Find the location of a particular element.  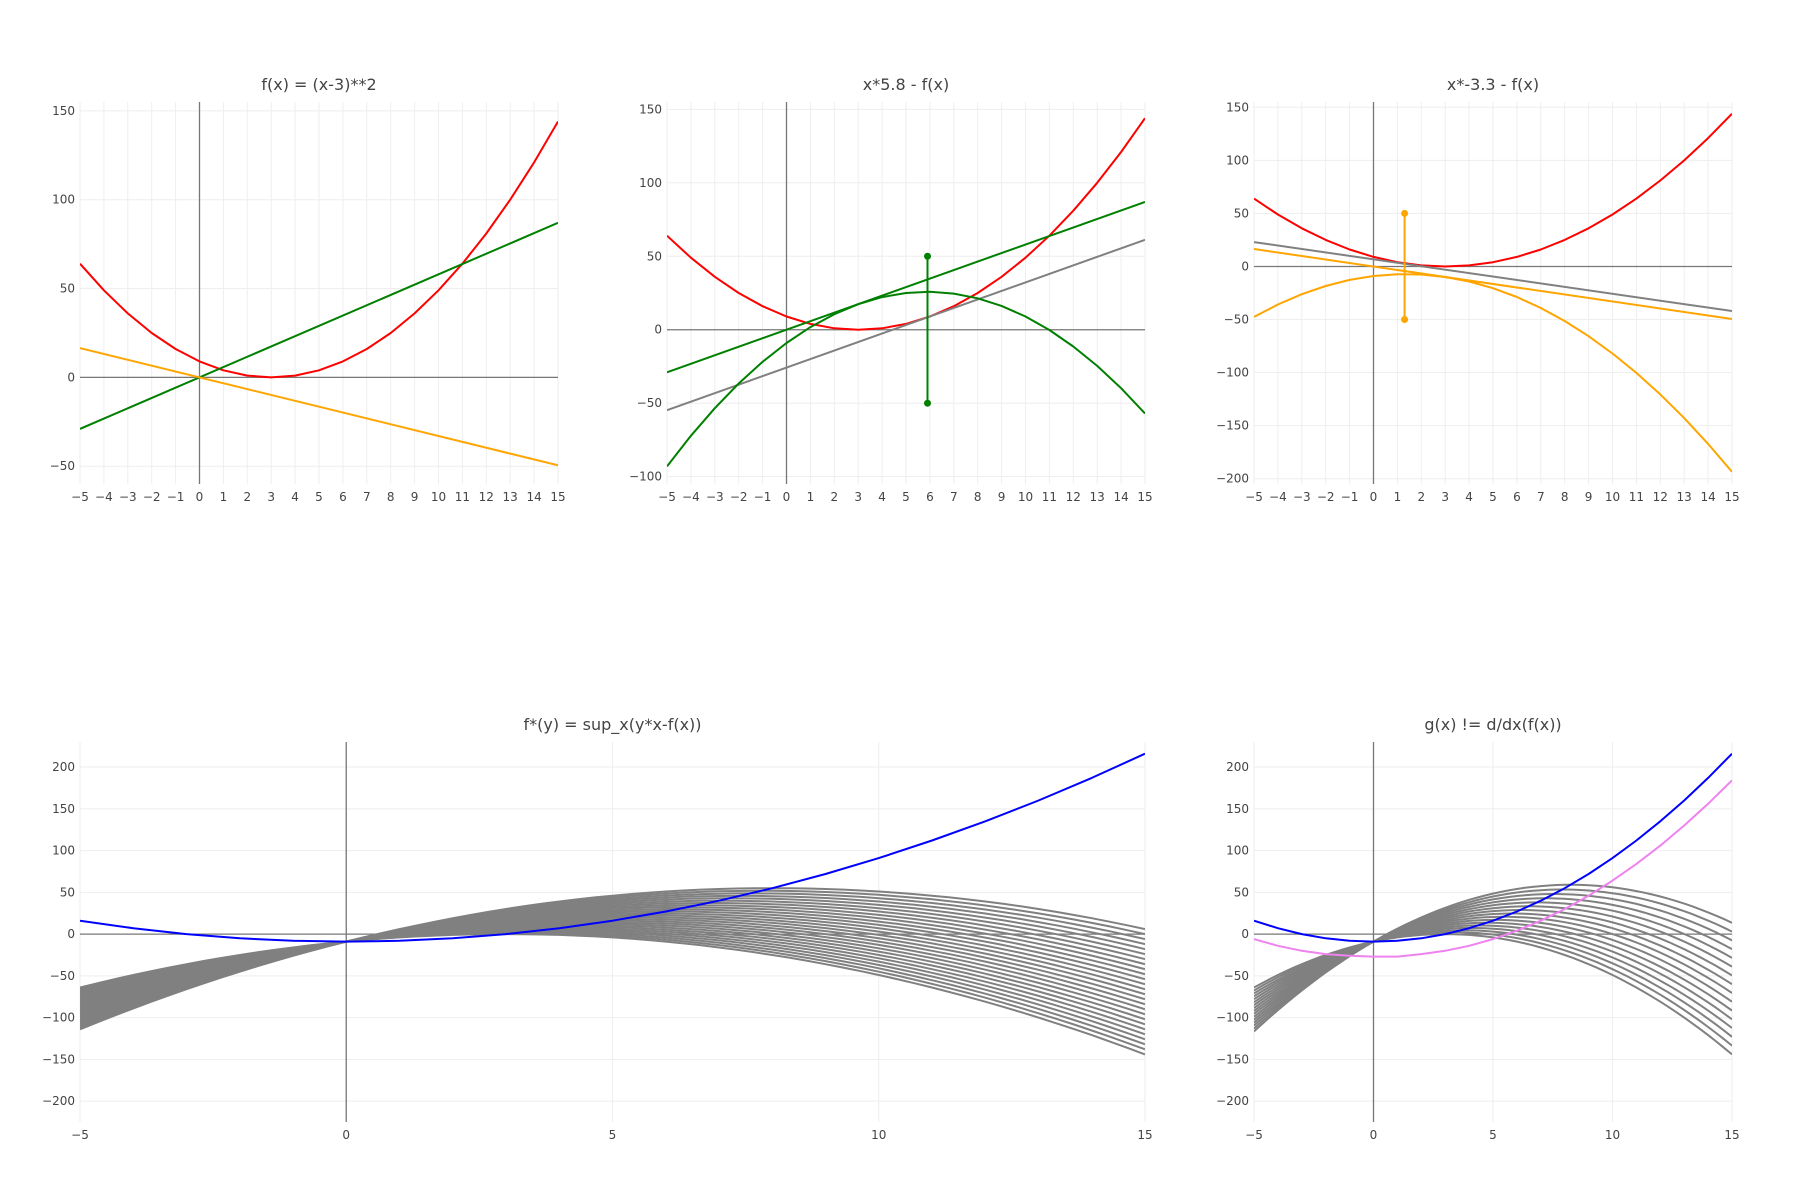

subplot-title: x*-3.3 - f(x) is located at coordinates (1493, 84).